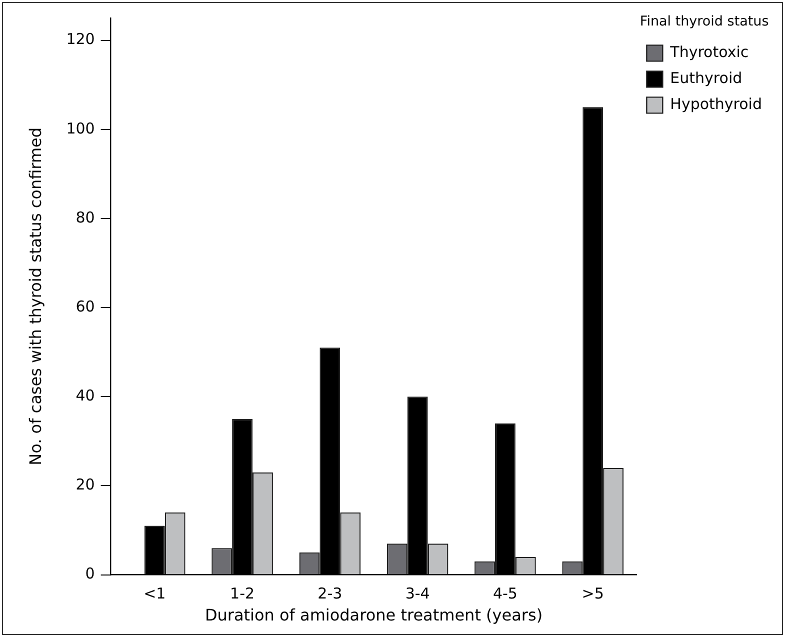 The height and width of the screenshot is (637, 785). Describe the element at coordinates (85, 306) in the screenshot. I see `y-tick-label: 60` at that location.